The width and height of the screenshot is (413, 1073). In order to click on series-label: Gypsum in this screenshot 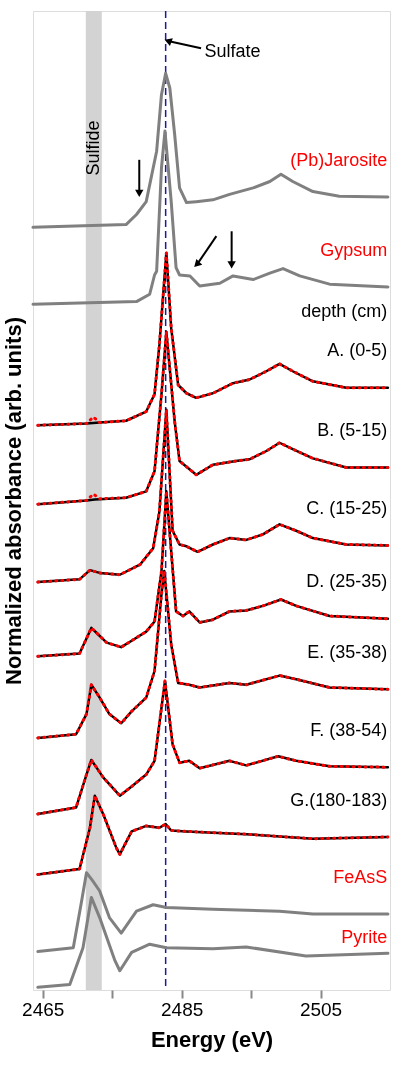, I will do `click(354, 249)`.